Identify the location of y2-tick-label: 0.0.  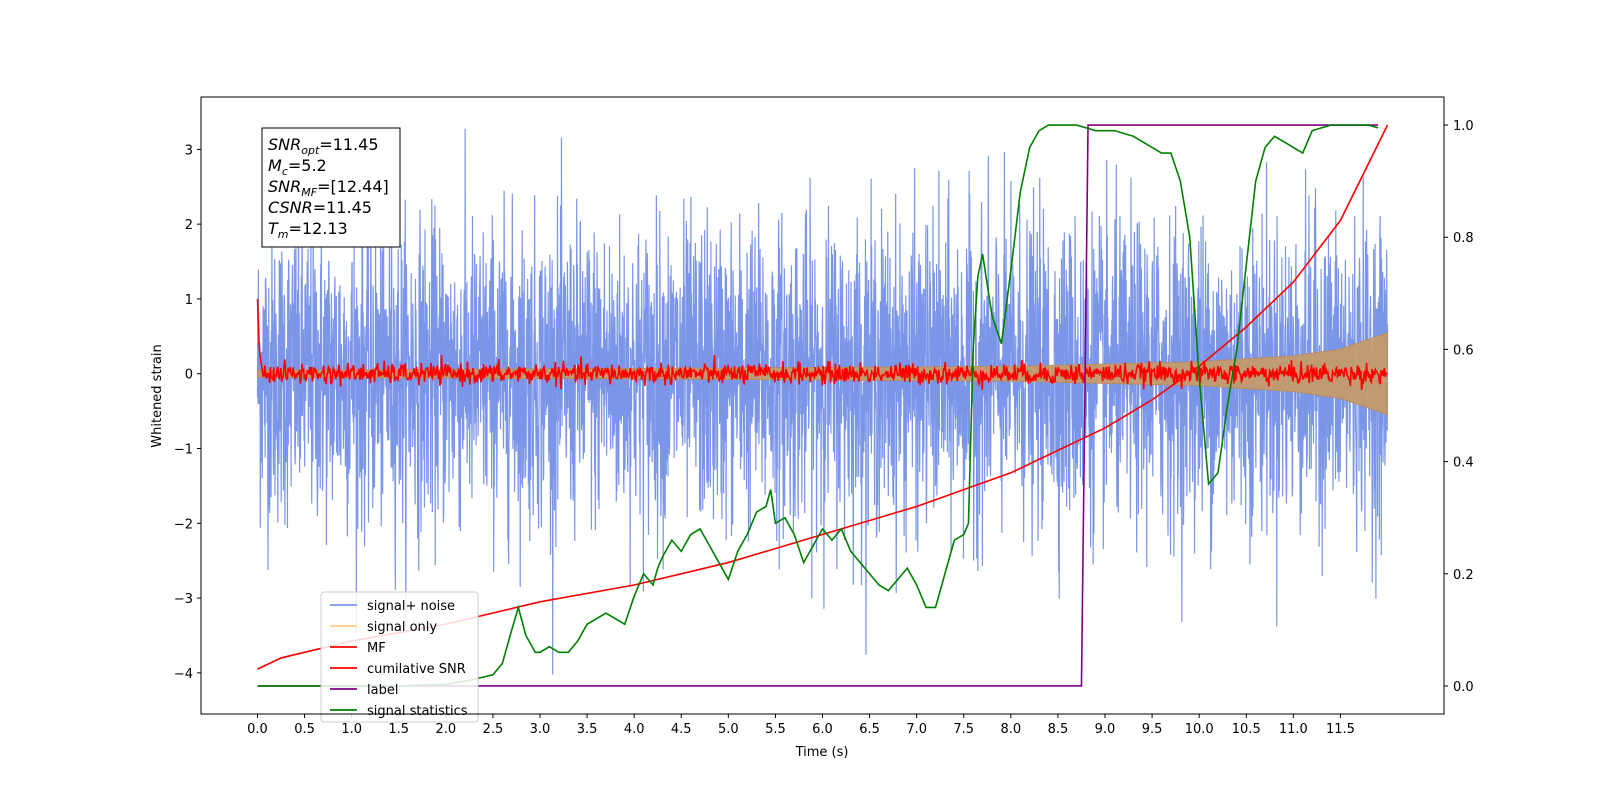
(1463, 687).